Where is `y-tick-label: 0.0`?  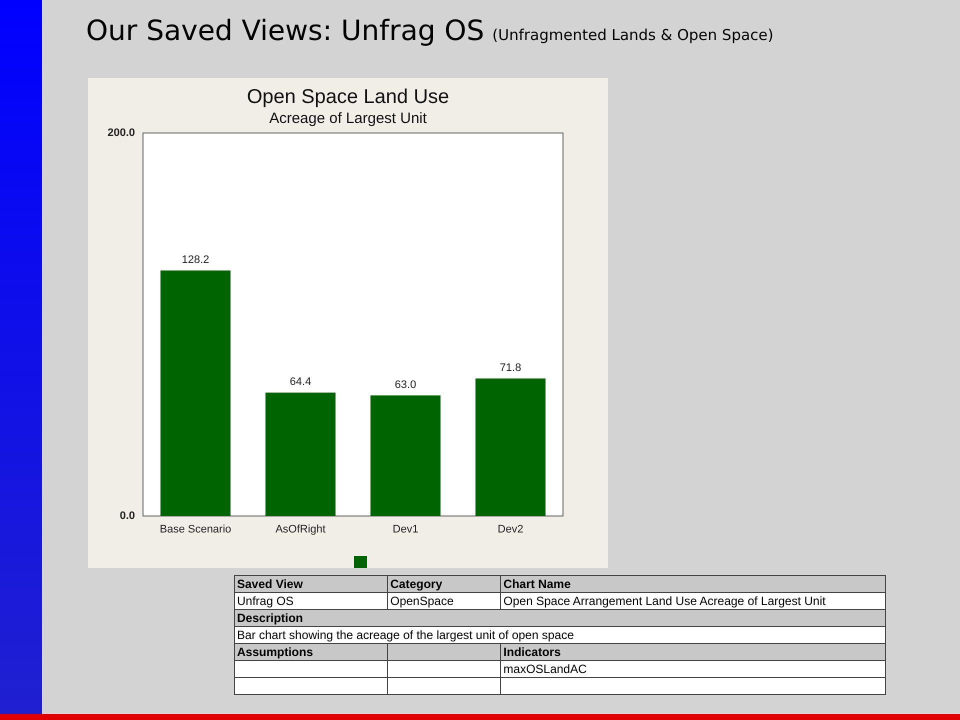
y-tick-label: 0.0 is located at coordinates (127, 516).